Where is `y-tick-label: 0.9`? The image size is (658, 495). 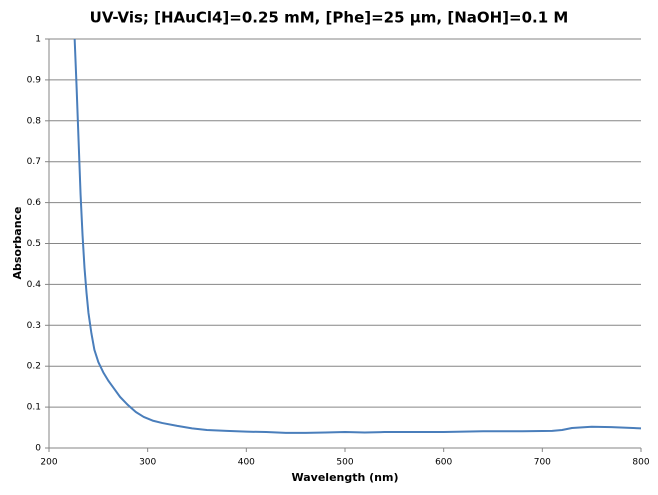 y-tick-label: 0.9 is located at coordinates (34, 80).